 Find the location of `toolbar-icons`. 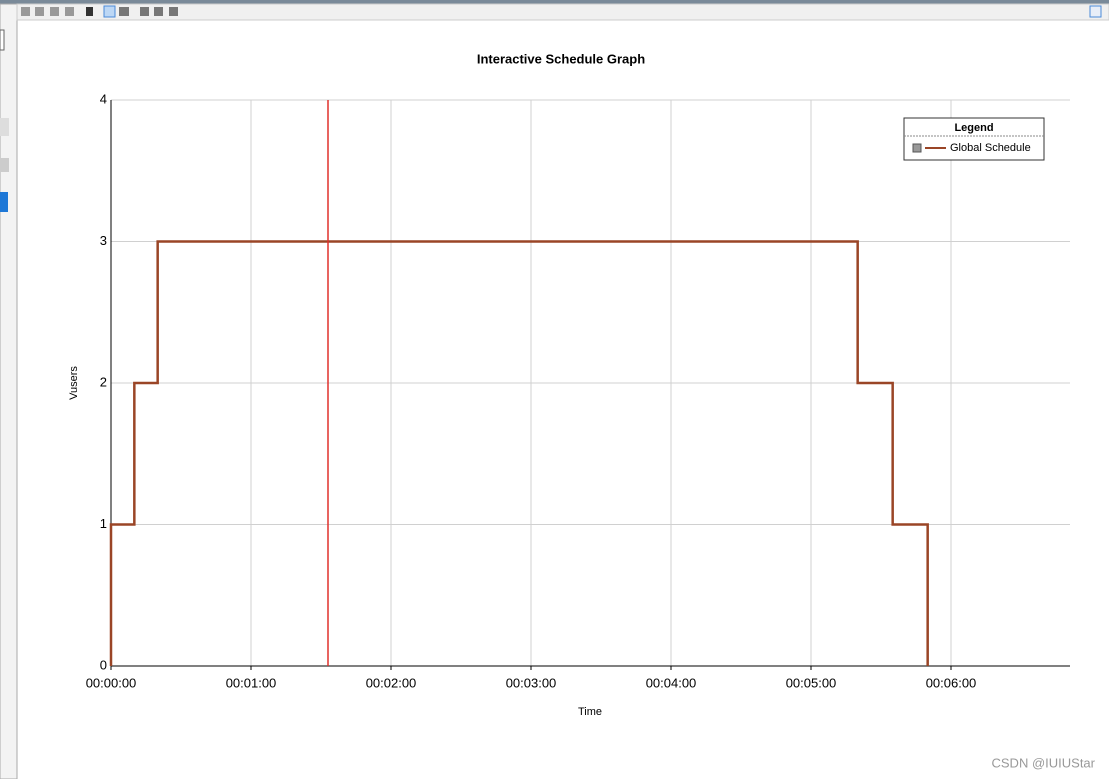

toolbar-icons is located at coordinates (561, 11).